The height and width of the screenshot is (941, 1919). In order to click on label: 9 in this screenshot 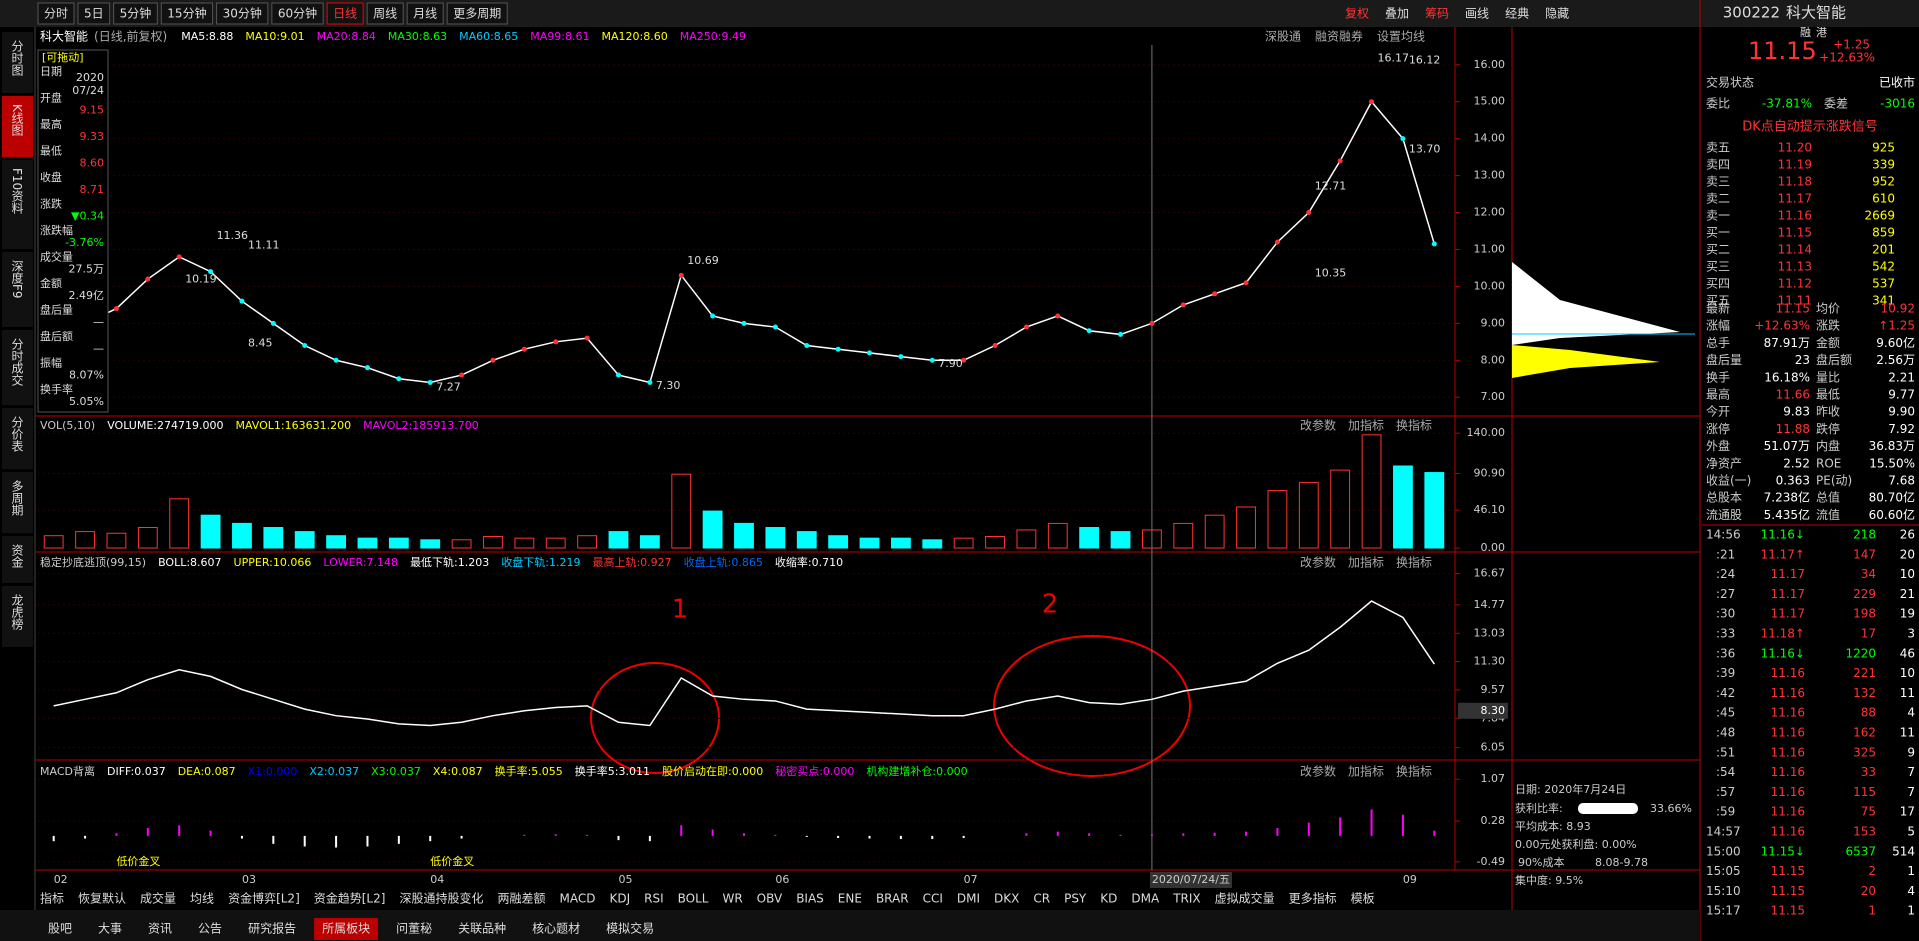, I will do `click(1911, 752)`.